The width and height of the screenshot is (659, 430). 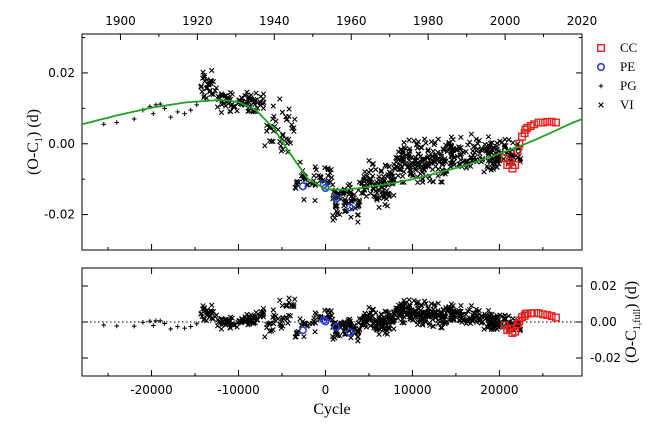 I want to click on lower-cc-residual, so click(x=547, y=314).